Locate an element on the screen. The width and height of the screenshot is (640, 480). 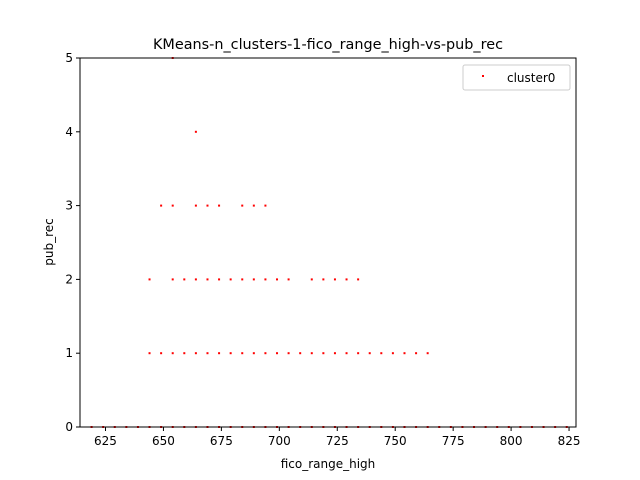
x-axis-label: fico_range_high is located at coordinates (328, 464).